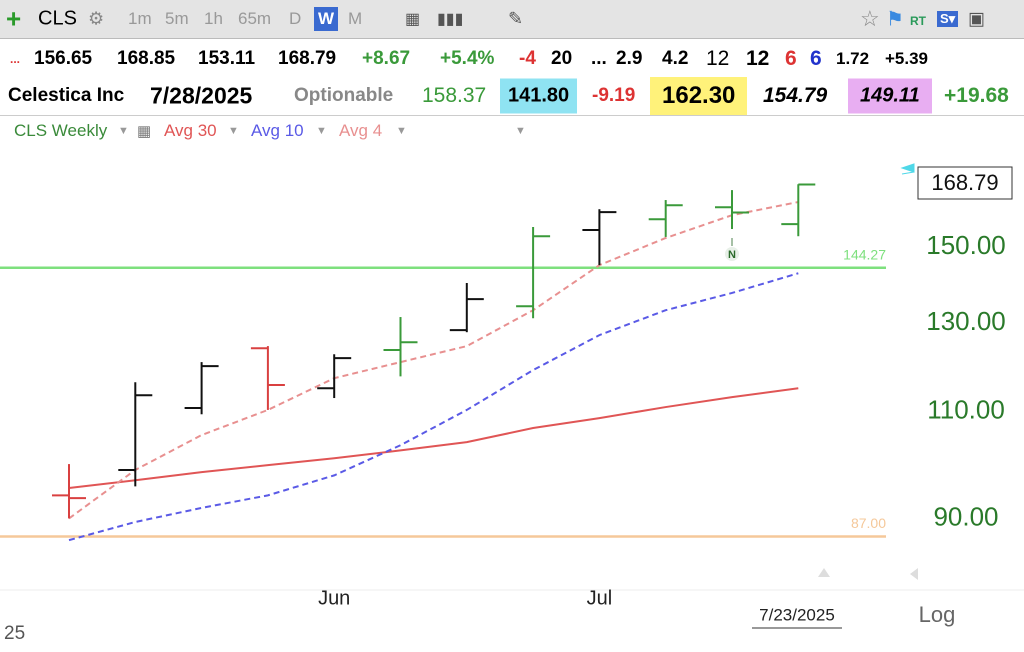  What do you see at coordinates (868, 523) in the screenshot?
I see `hline-label: 87.00` at bounding box center [868, 523].